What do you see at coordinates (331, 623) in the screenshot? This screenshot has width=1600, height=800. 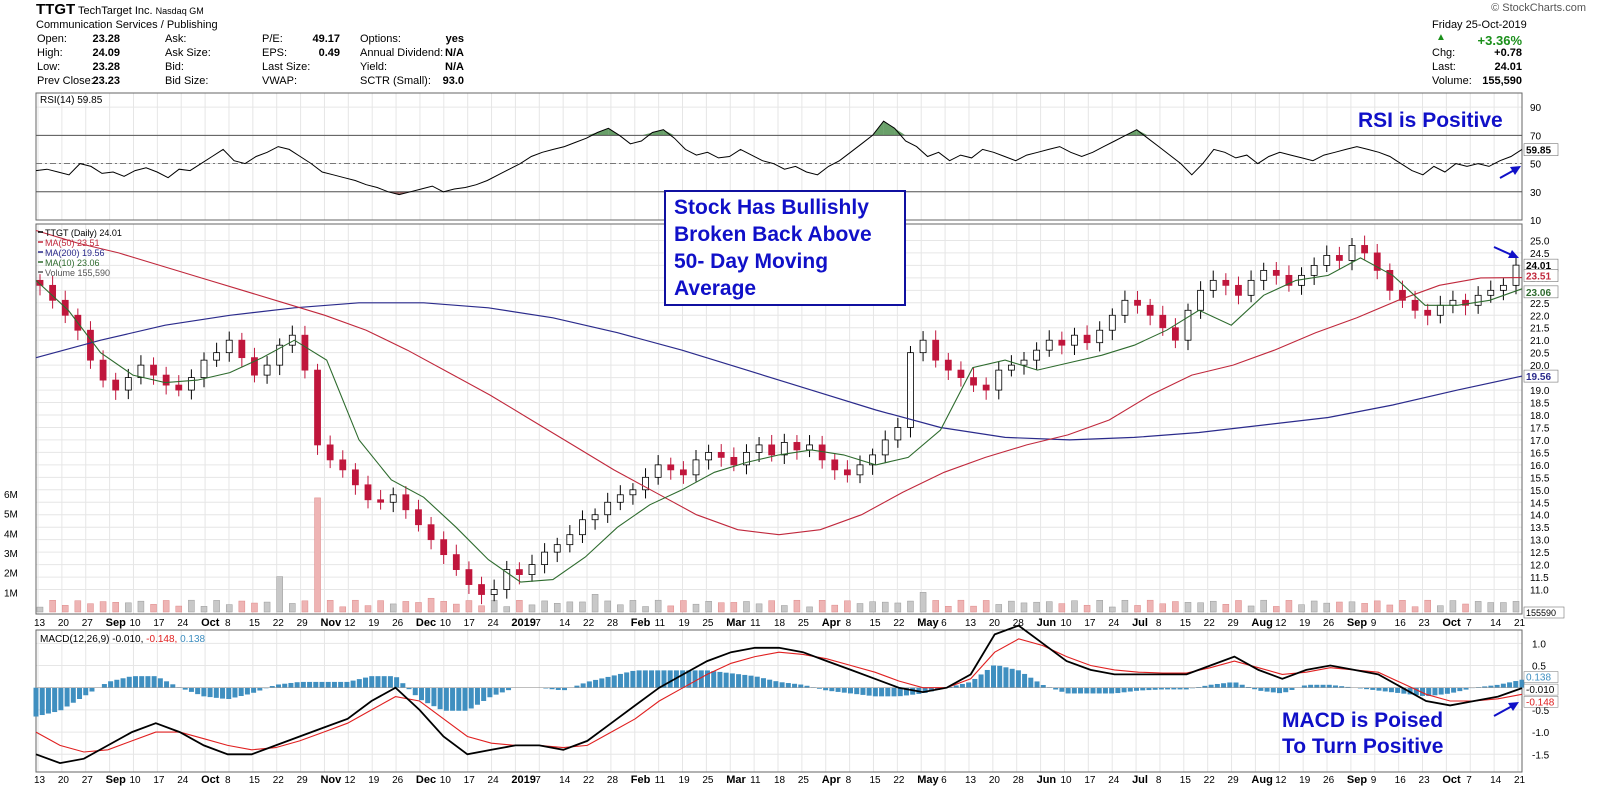 I see `x-tick-label: Nov` at bounding box center [331, 623].